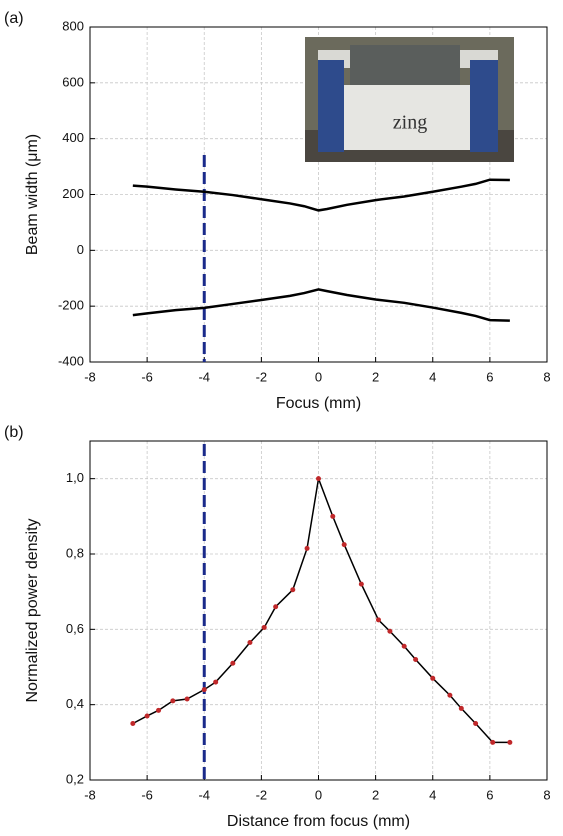  I want to click on y-tick-label: 1,0, so click(75, 477).